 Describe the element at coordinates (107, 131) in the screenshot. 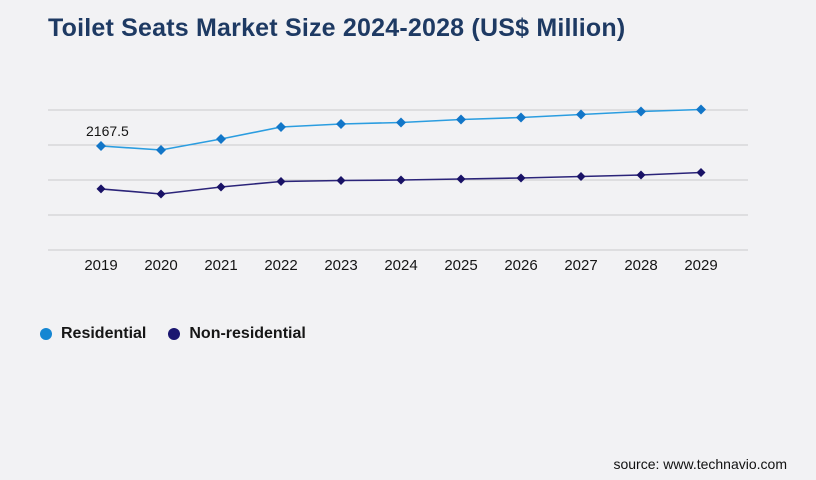

I see `point-value-label: 2167.5` at that location.